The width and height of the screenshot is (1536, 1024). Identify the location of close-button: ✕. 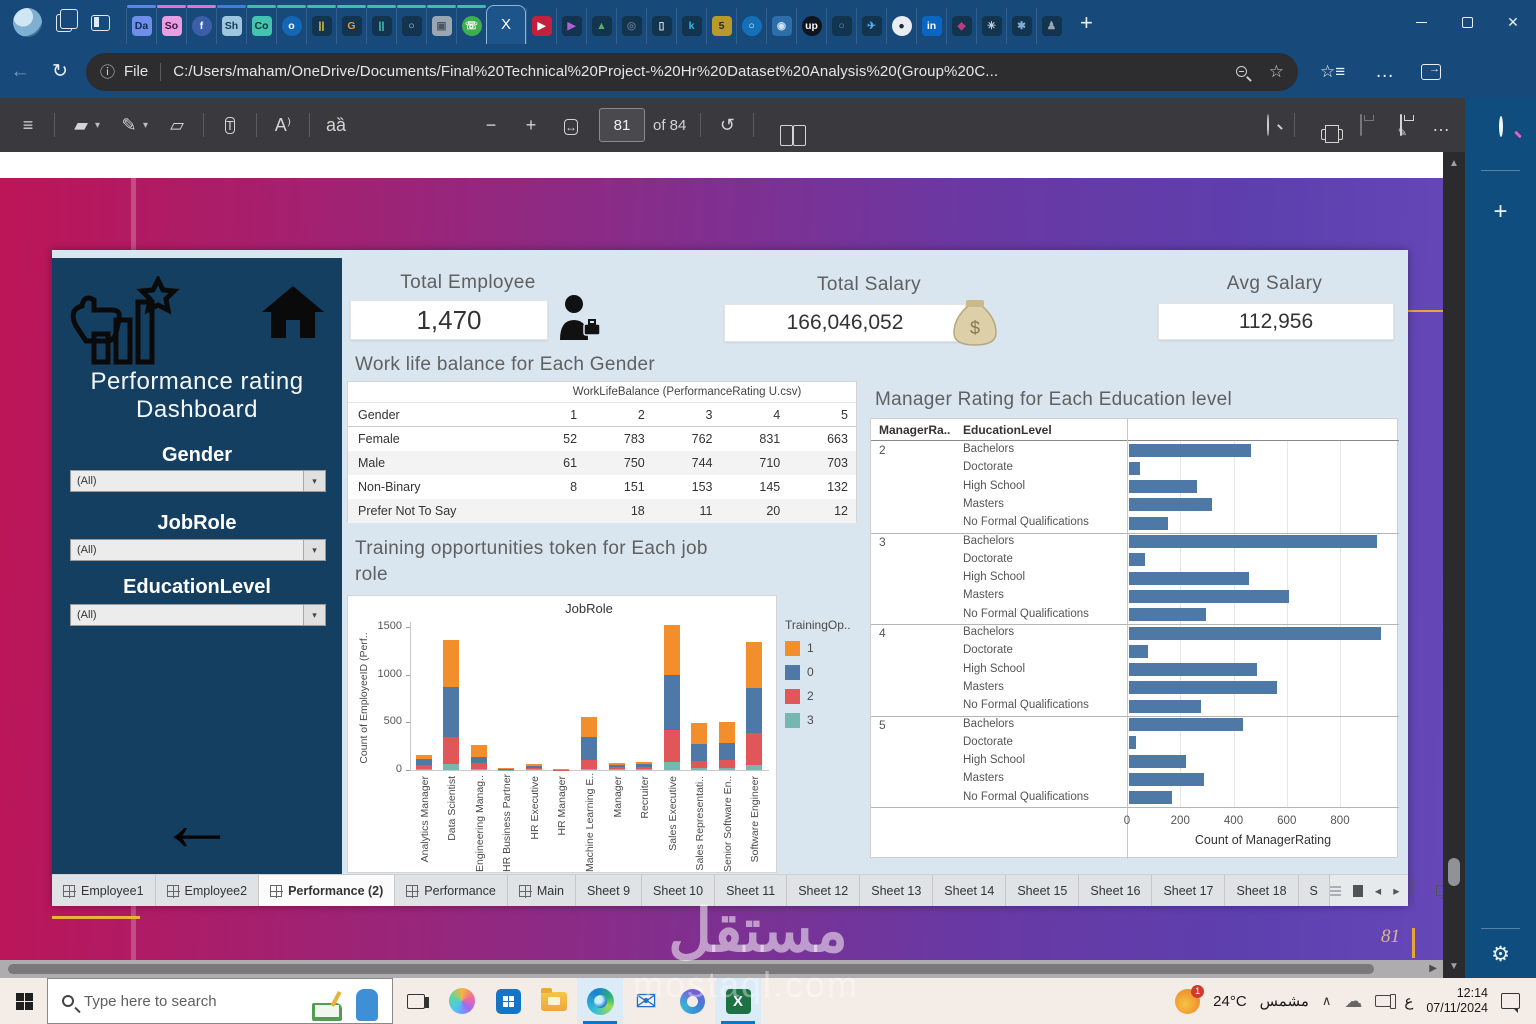
(1513, 22).